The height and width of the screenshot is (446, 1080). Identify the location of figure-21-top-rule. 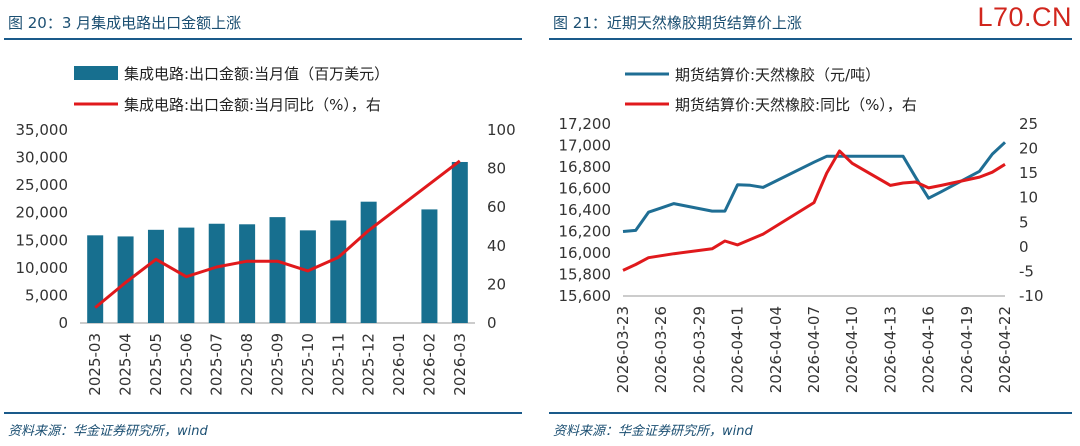
(810, 39).